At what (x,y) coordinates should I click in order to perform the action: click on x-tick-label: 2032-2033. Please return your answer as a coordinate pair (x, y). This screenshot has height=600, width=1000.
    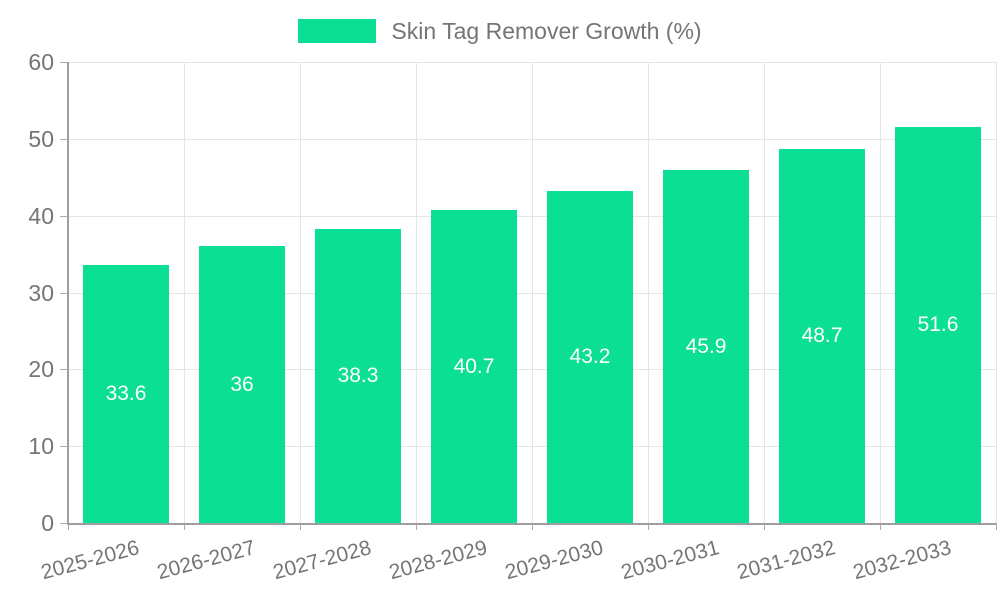
    Looking at the image, I should click on (902, 560).